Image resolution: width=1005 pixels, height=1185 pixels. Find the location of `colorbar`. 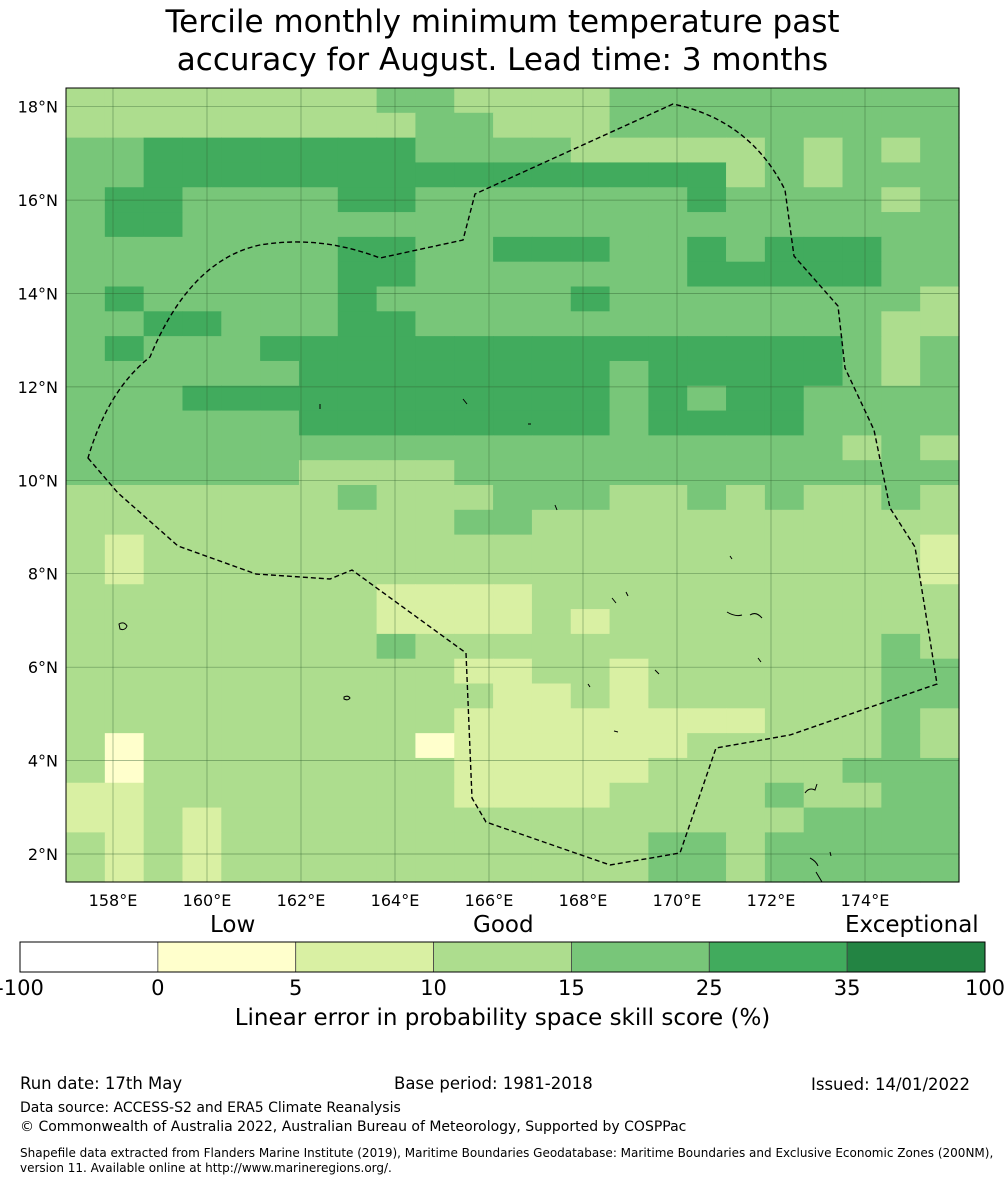

colorbar is located at coordinates (502, 957).